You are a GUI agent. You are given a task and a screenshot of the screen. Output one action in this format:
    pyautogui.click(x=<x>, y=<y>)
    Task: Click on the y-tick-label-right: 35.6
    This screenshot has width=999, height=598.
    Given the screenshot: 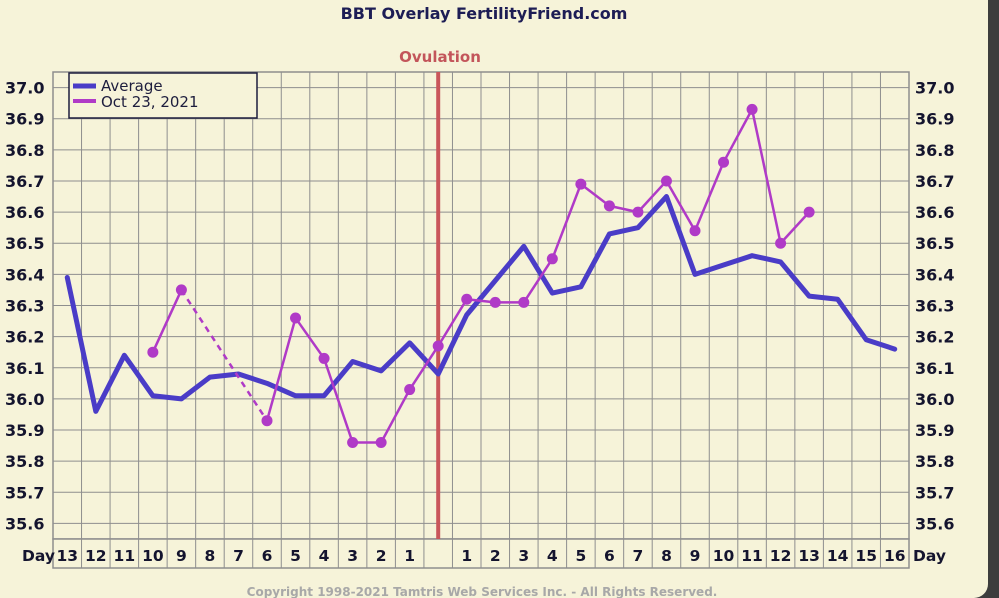 What is the action you would take?
    pyautogui.click(x=934, y=523)
    